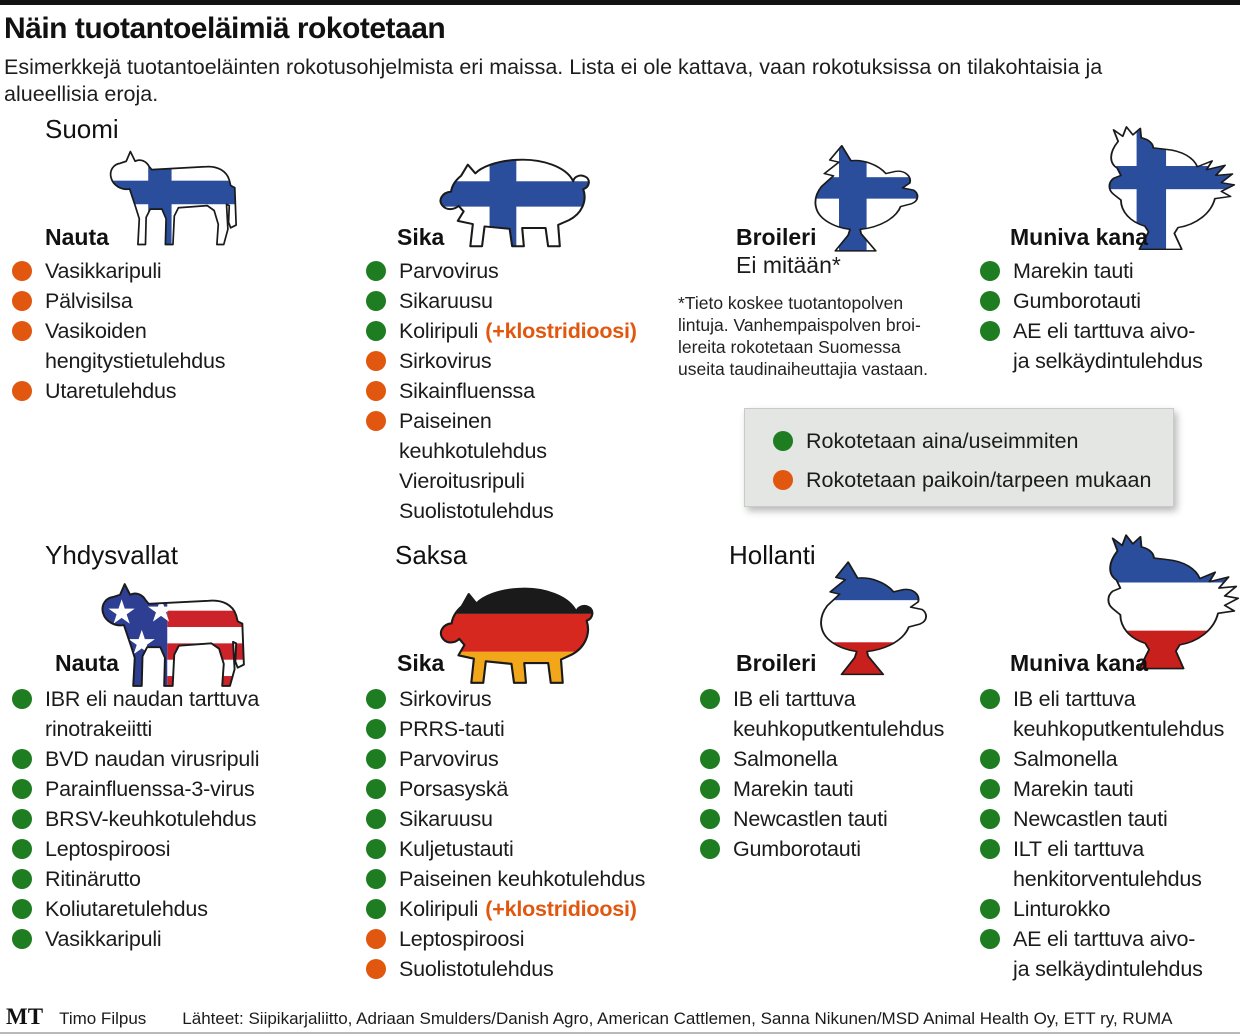 Image resolution: width=1240 pixels, height=1034 pixels. I want to click on vaccine-item: Kuljetustauti, so click(526, 849).